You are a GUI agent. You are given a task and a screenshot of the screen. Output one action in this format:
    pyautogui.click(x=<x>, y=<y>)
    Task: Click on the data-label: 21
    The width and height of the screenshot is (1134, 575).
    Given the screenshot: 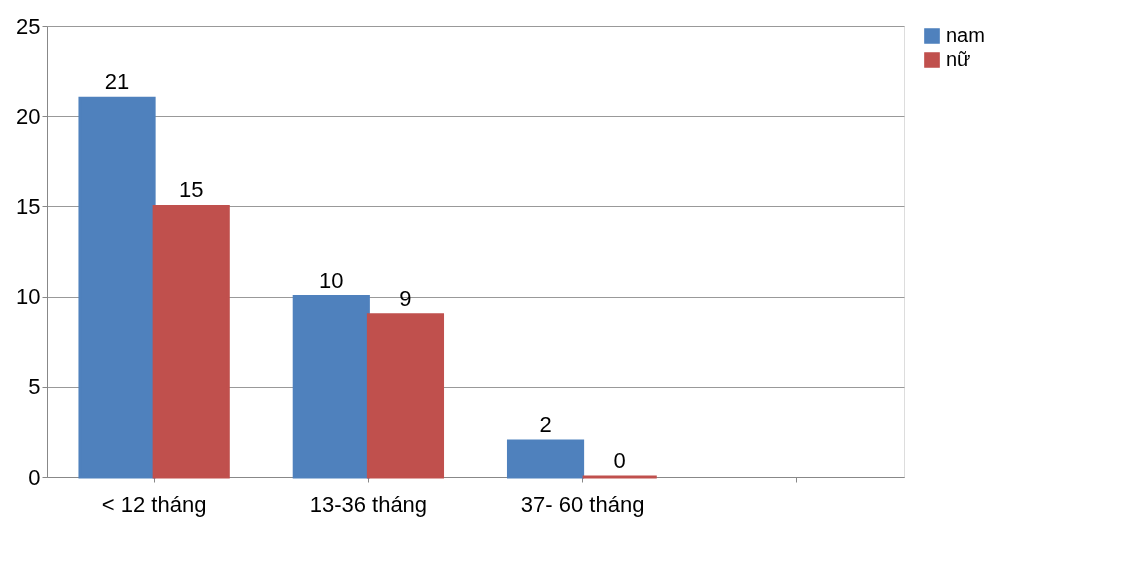 What is the action you would take?
    pyautogui.click(x=117, y=82)
    